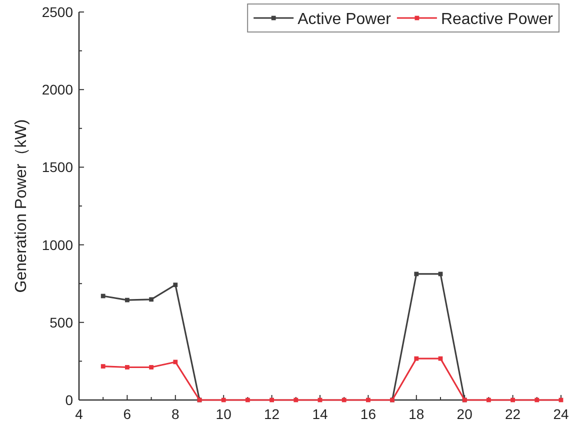 Image resolution: width=571 pixels, height=437 pixels. What do you see at coordinates (69, 400) in the screenshot?
I see `y-tick-label: 0` at bounding box center [69, 400].